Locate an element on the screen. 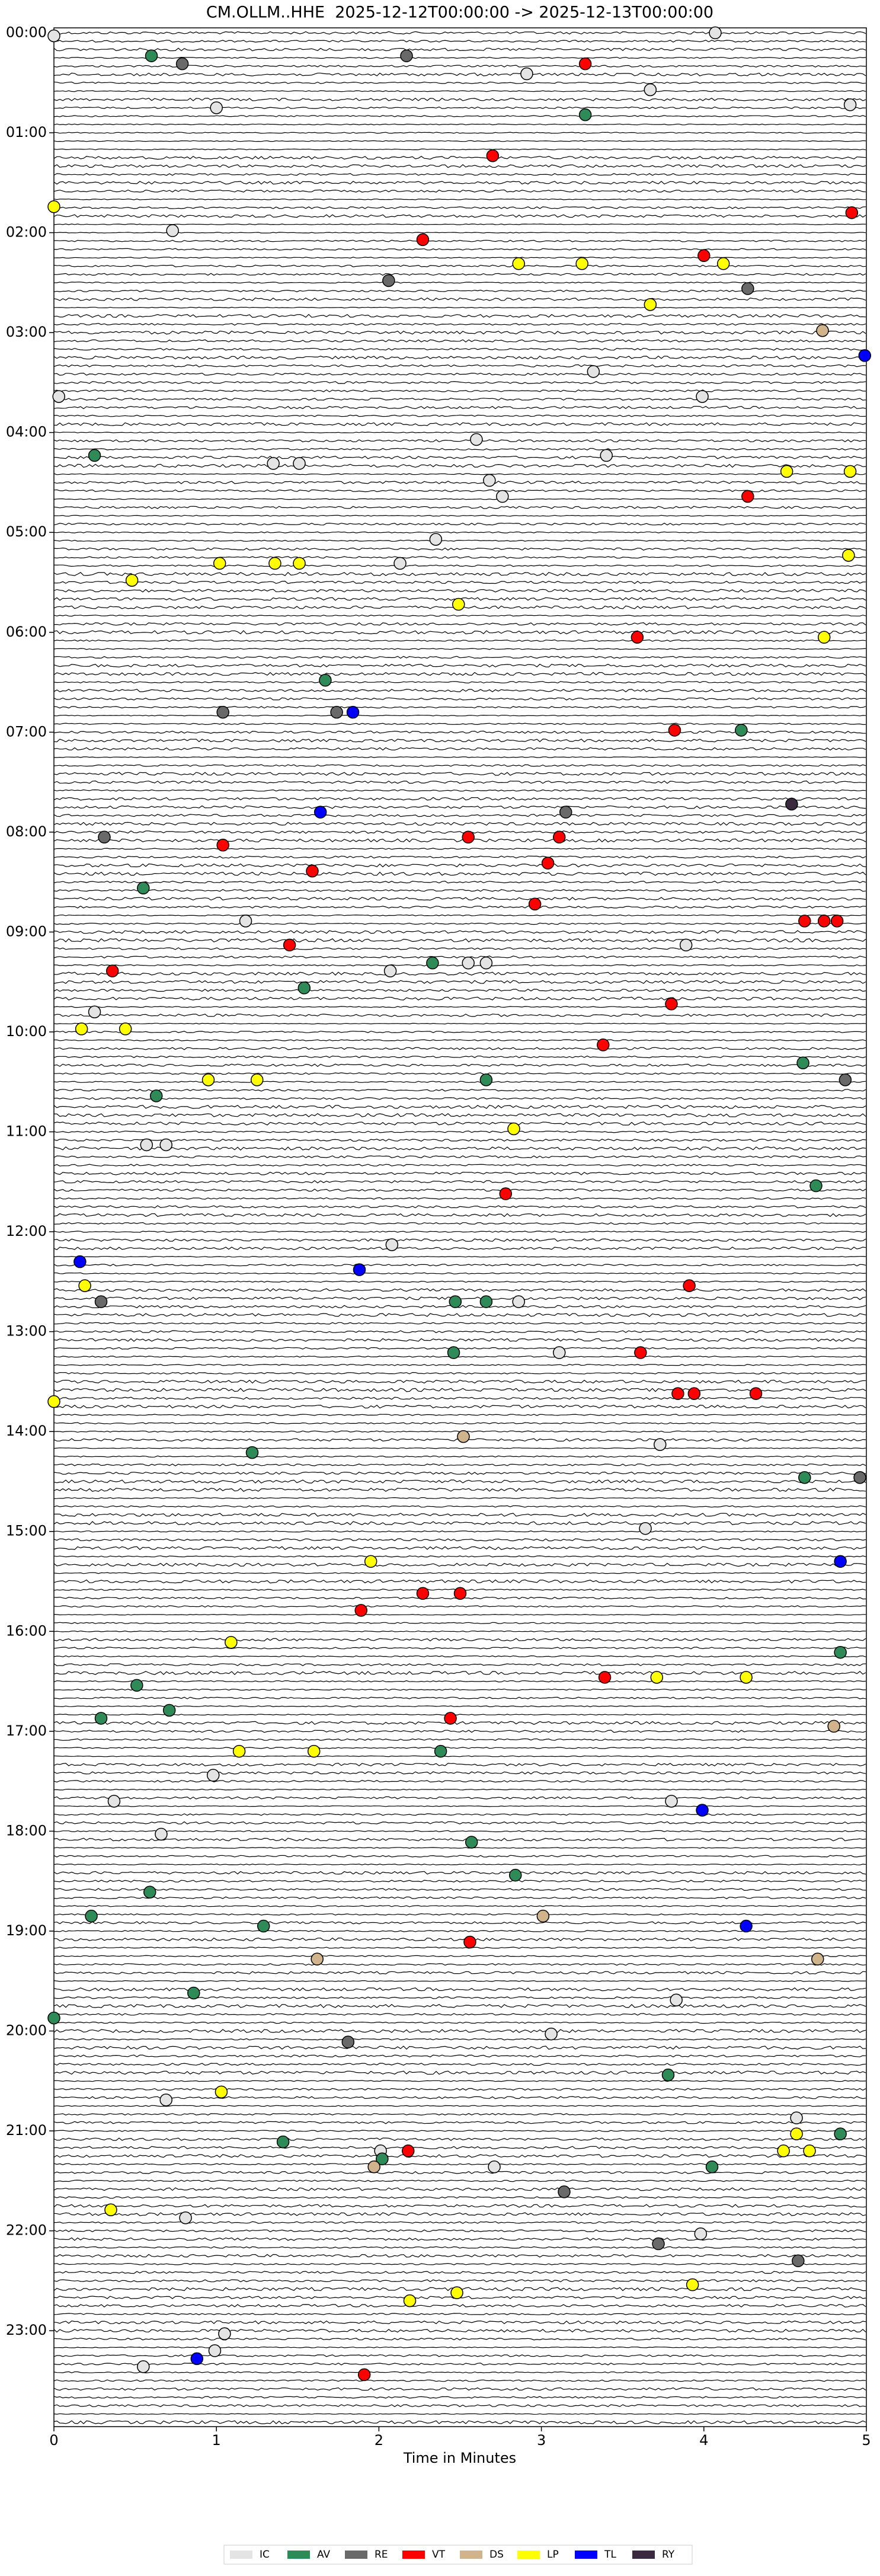 The image size is (880, 2576). legend-label: VT is located at coordinates (439, 2555).